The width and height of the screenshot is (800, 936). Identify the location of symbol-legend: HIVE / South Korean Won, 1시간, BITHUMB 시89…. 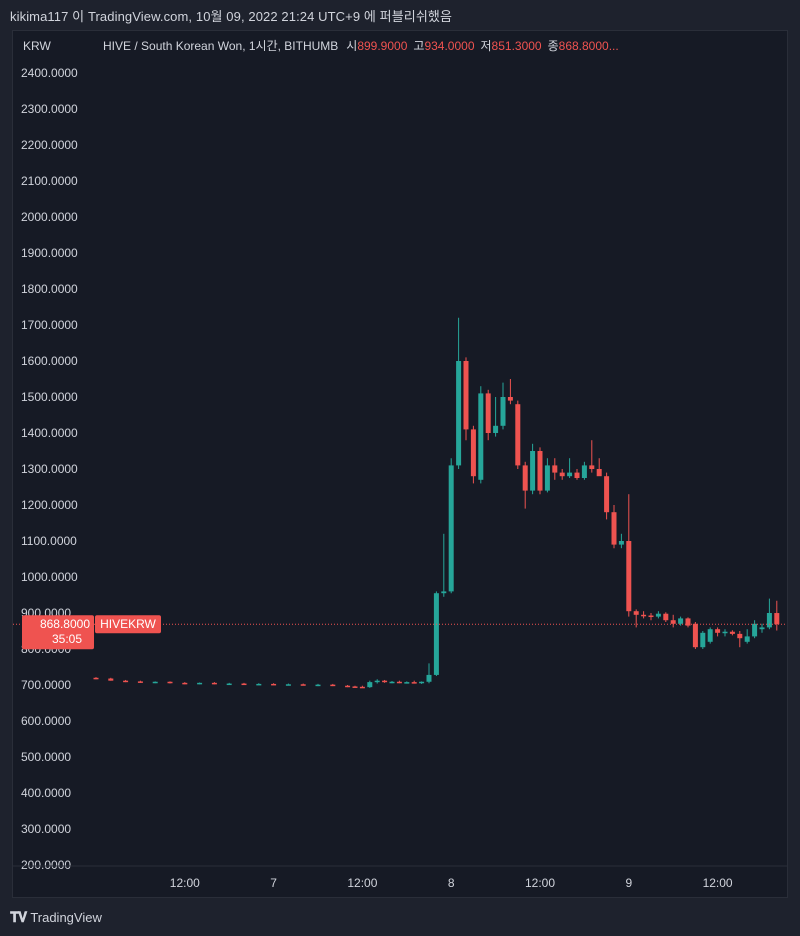
(361, 46).